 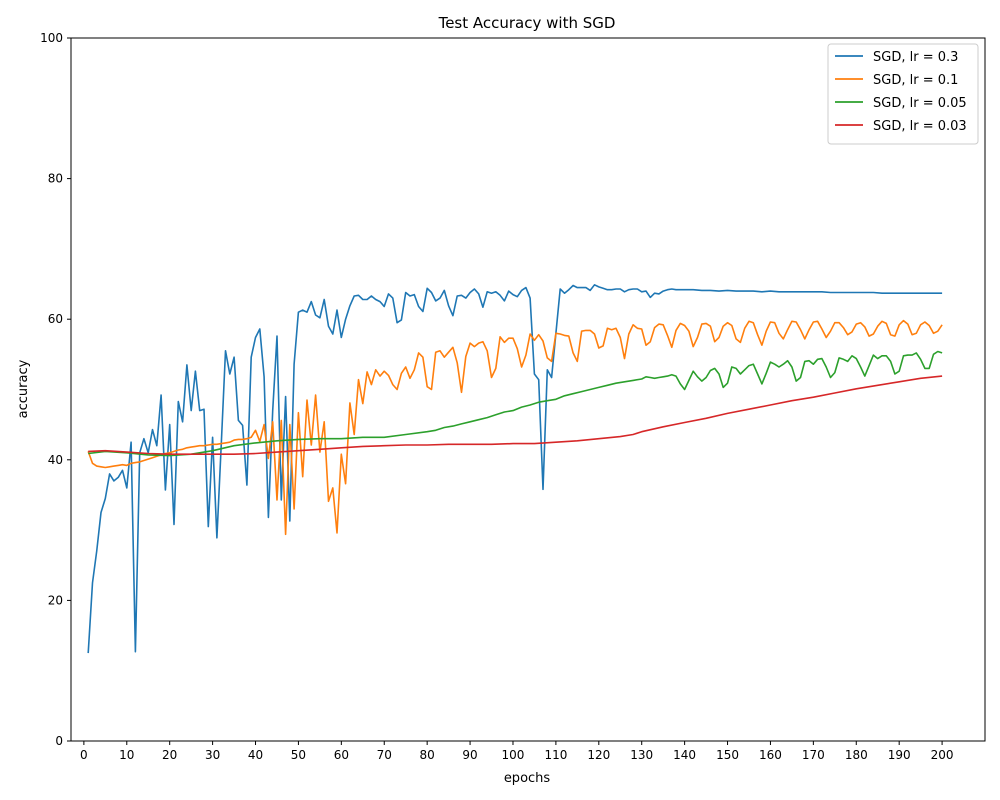 I want to click on legend-label: SGD, lr = 0.03, so click(x=920, y=126).